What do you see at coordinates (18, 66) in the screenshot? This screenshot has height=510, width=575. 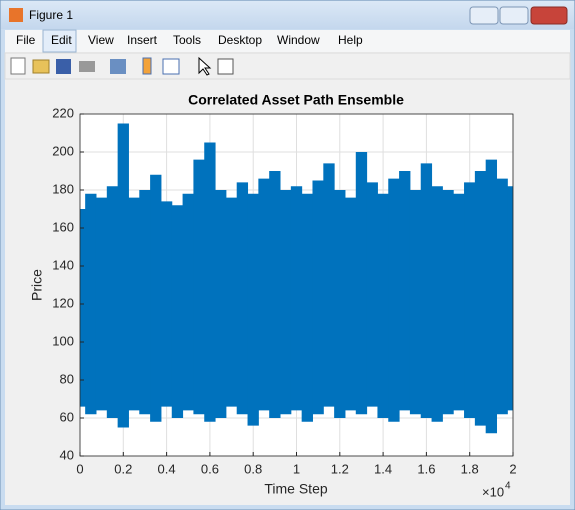 I see `new-icon` at bounding box center [18, 66].